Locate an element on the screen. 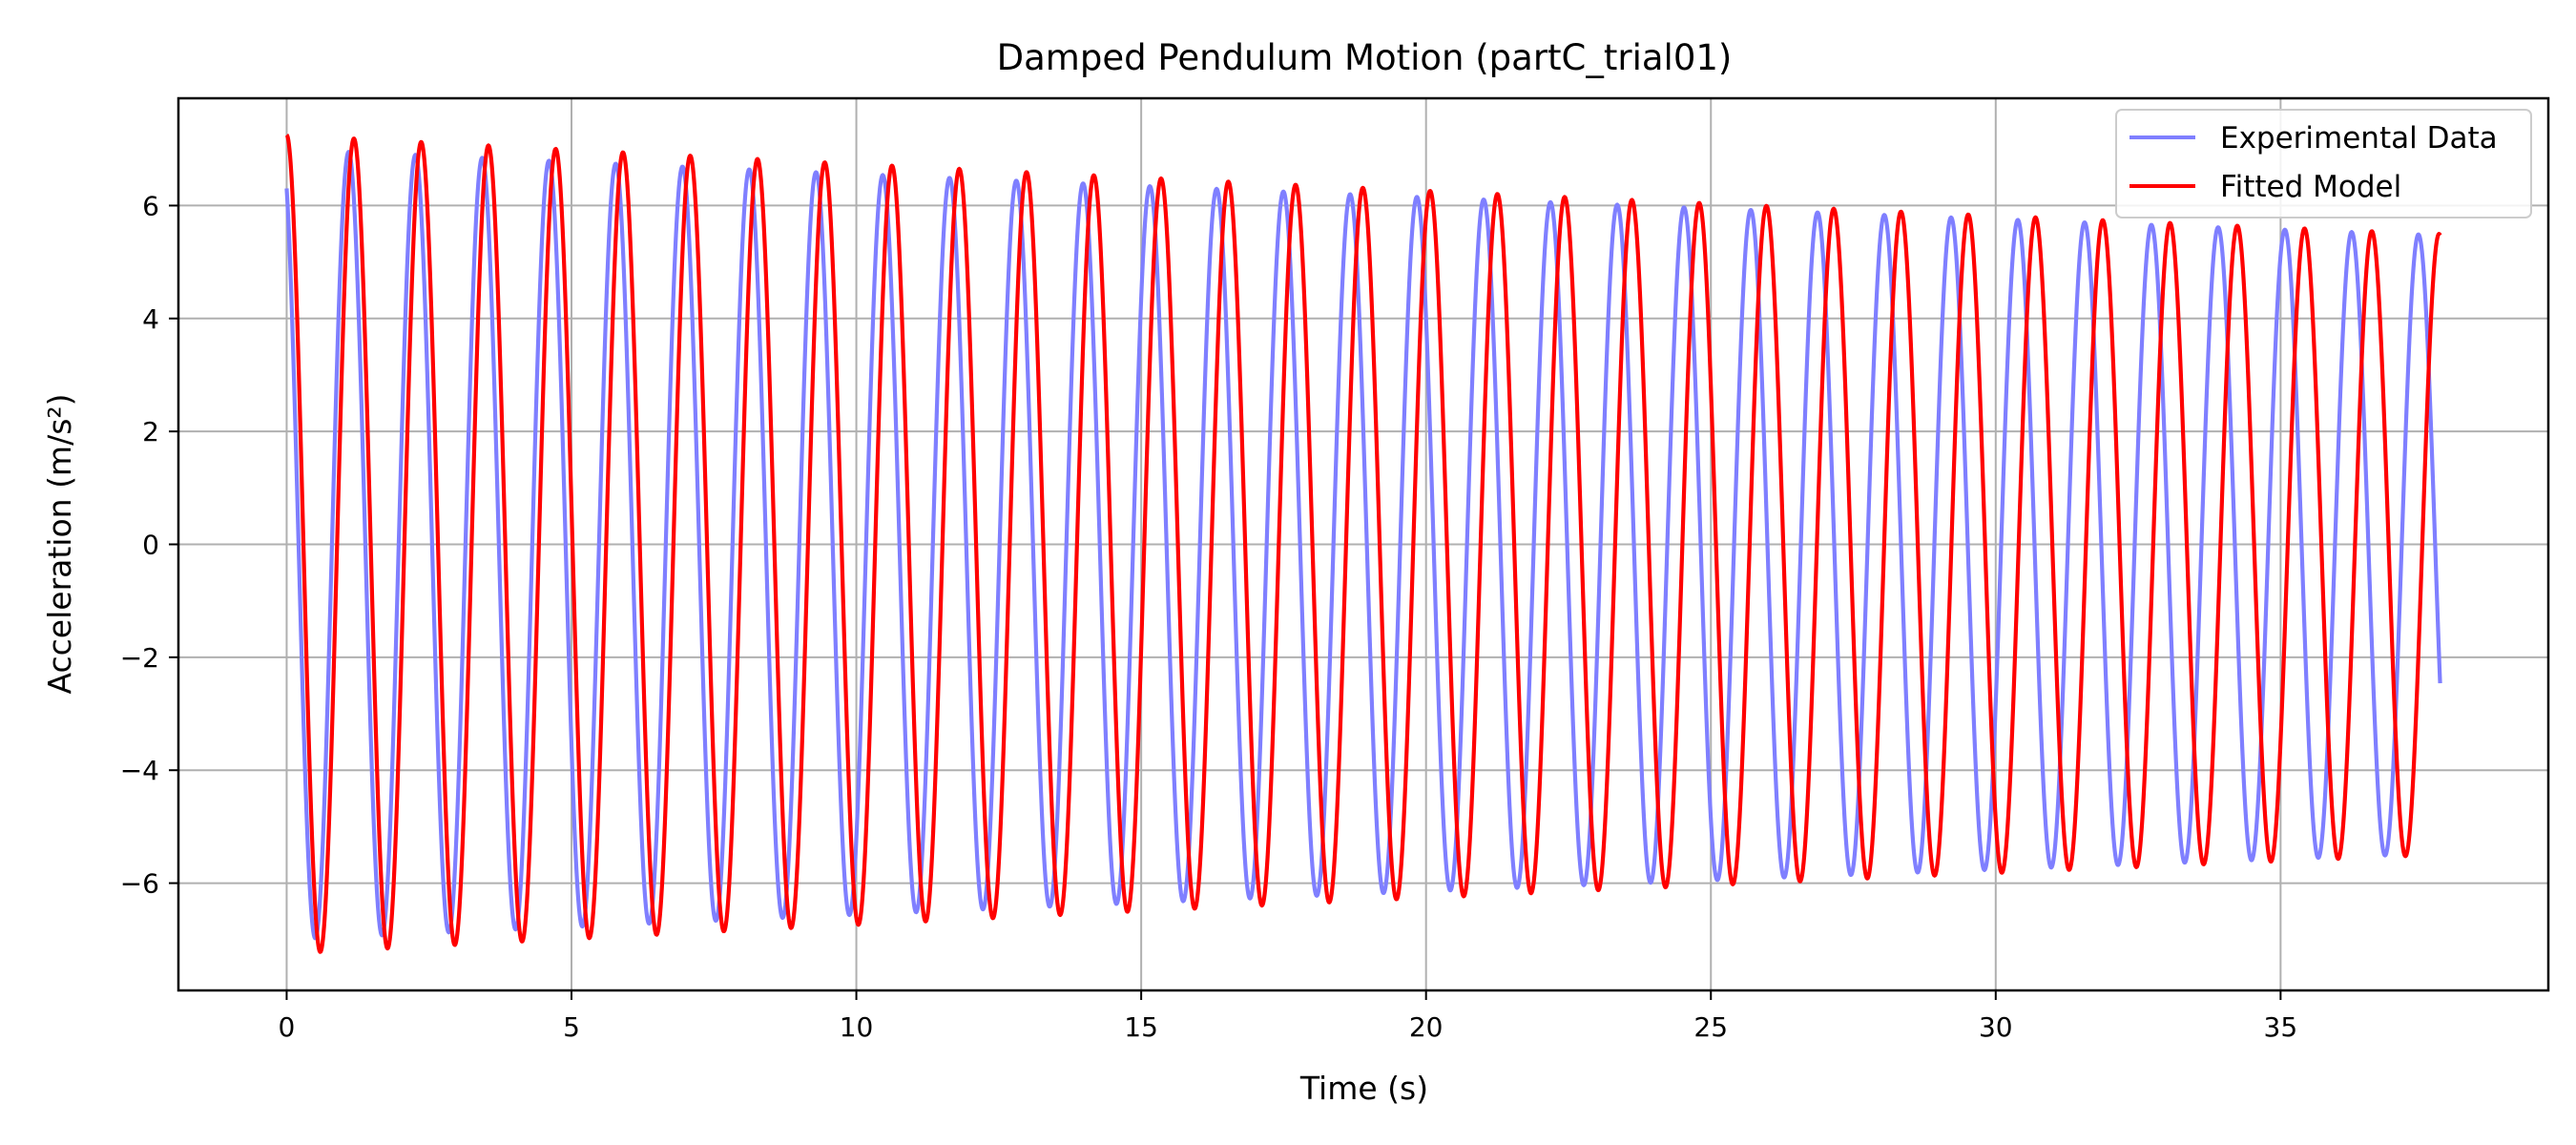 The image size is (2576, 1145). y-tick-label: −4 is located at coordinates (139, 771).